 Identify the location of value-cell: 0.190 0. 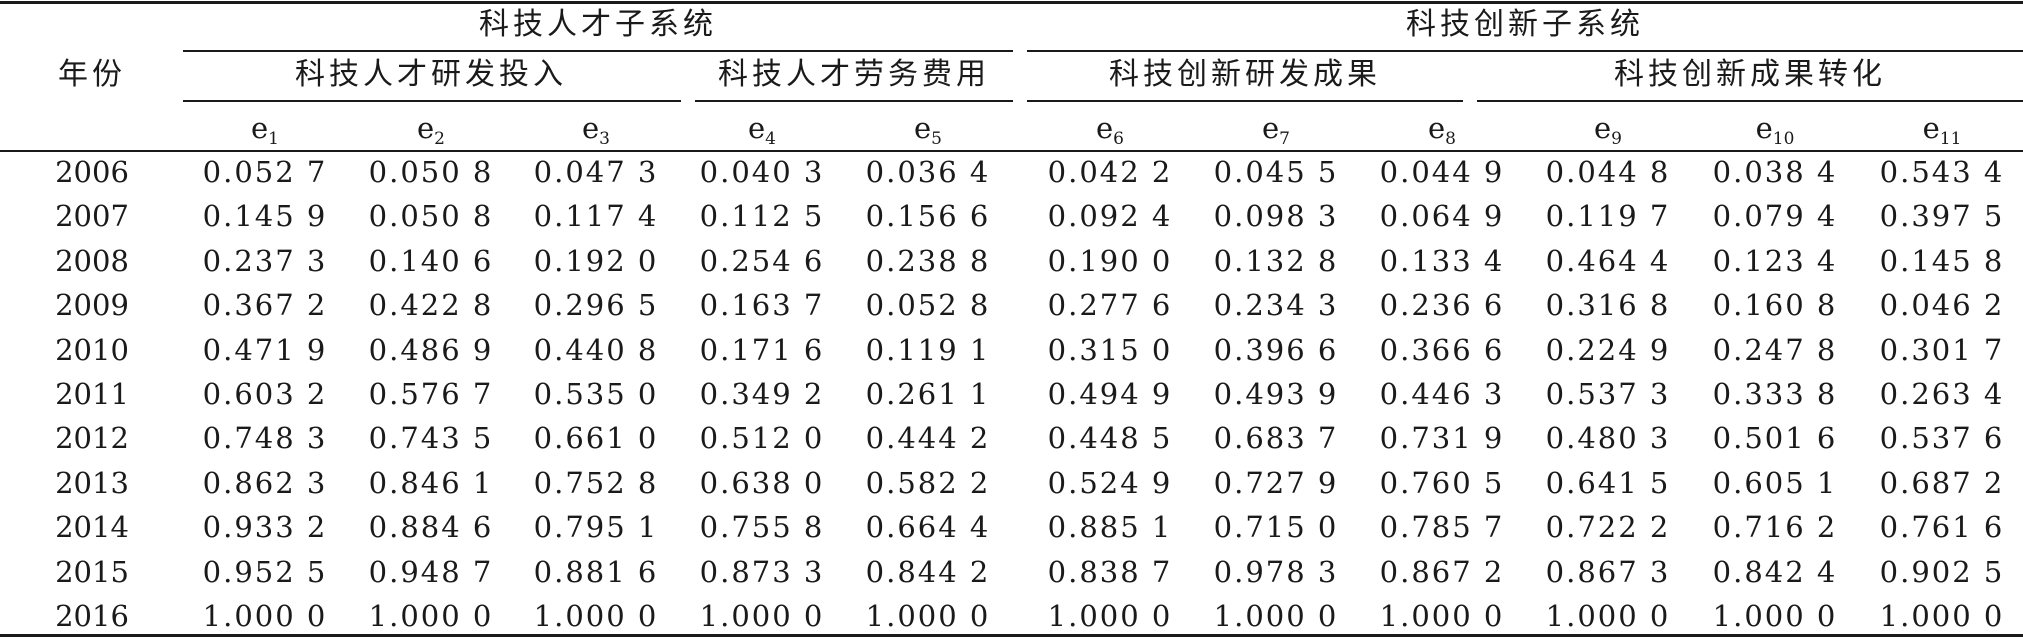
(1110, 260).